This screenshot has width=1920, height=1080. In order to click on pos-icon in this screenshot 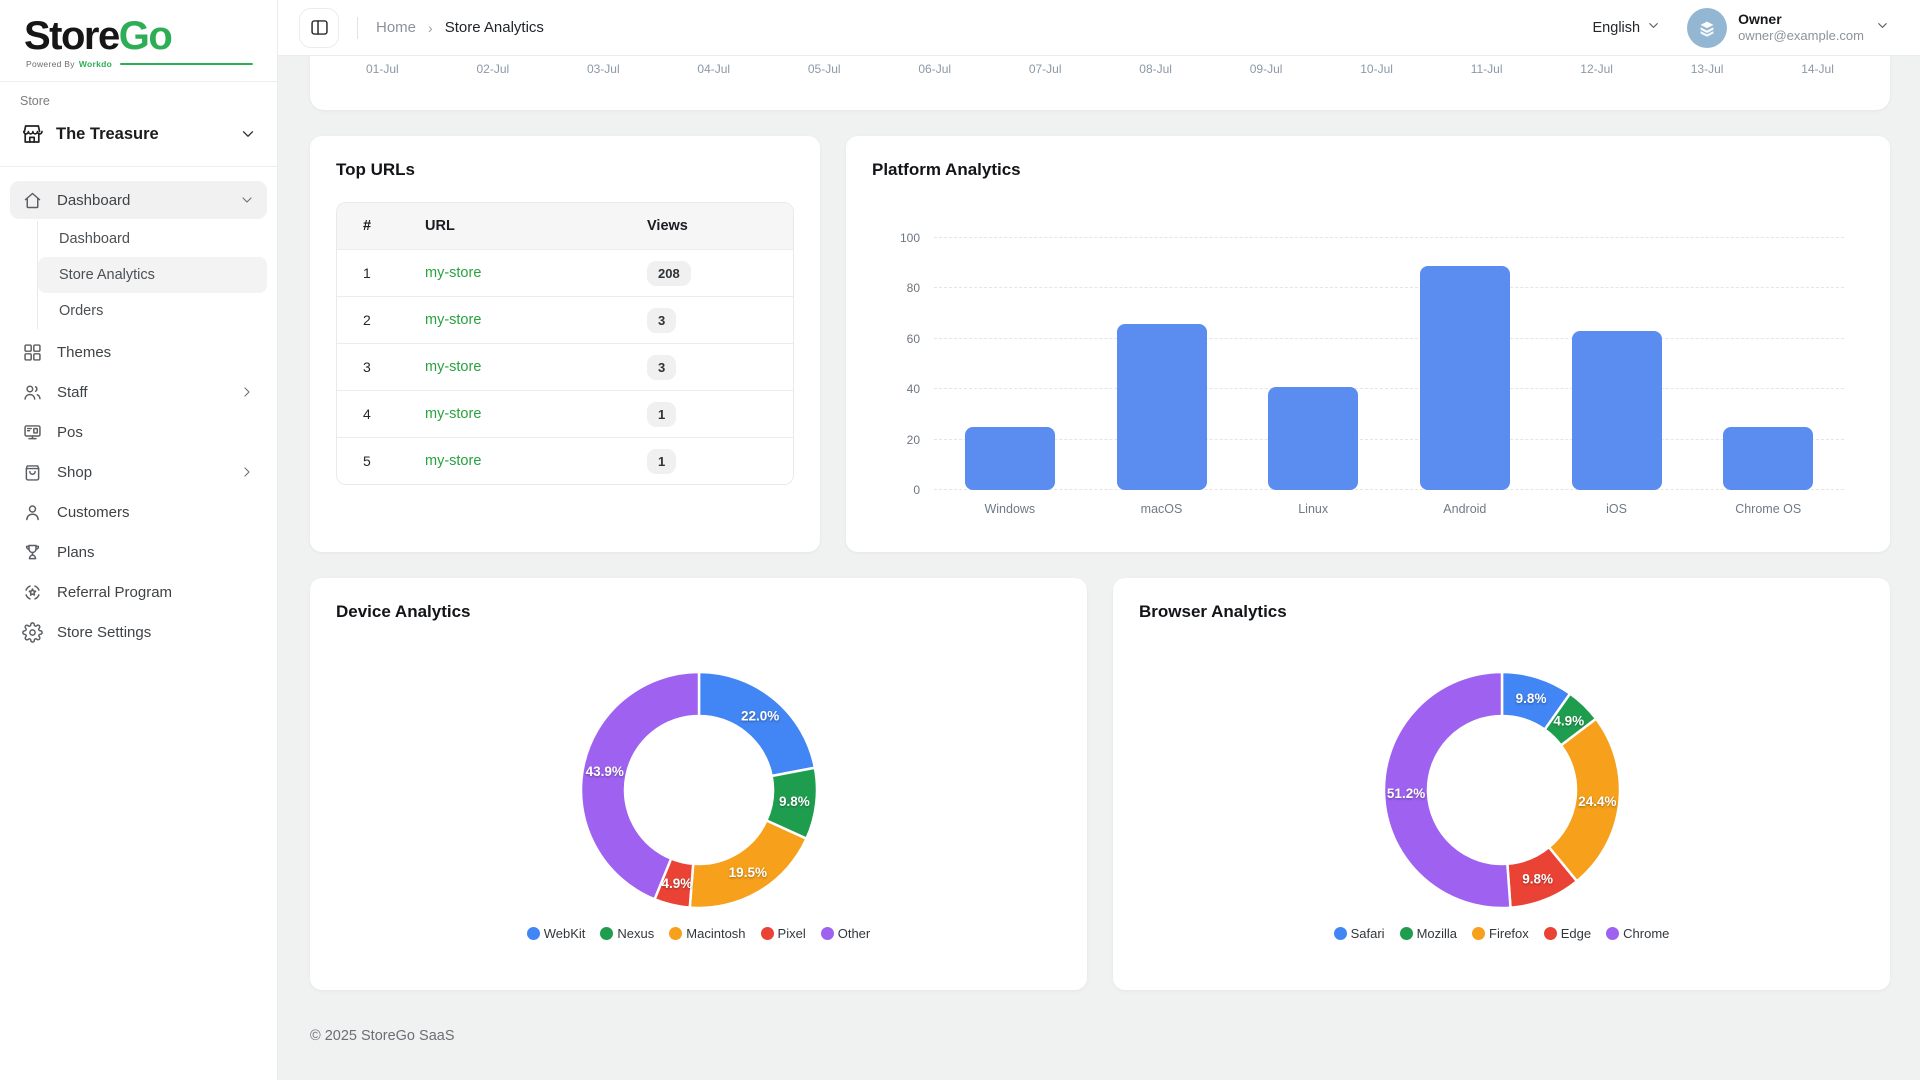, I will do `click(32, 432)`.